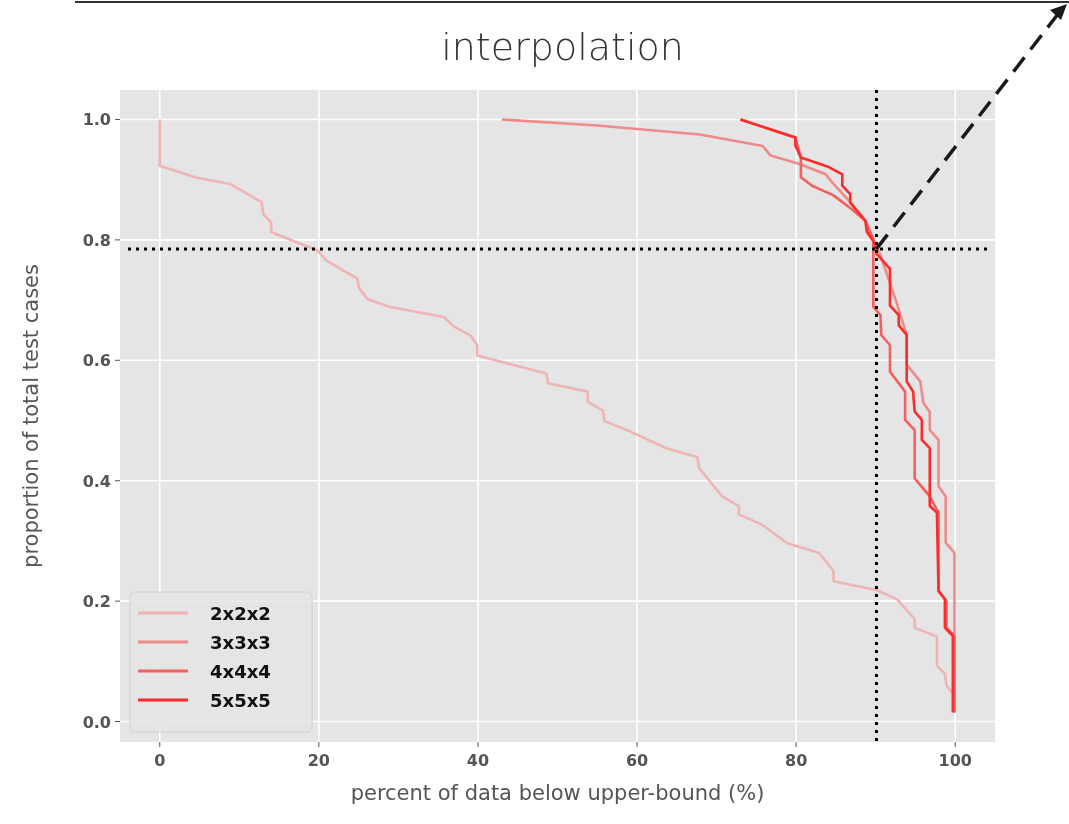 Image resolution: width=1069 pixels, height=824 pixels. I want to click on x-tick-label: 40, so click(478, 760).